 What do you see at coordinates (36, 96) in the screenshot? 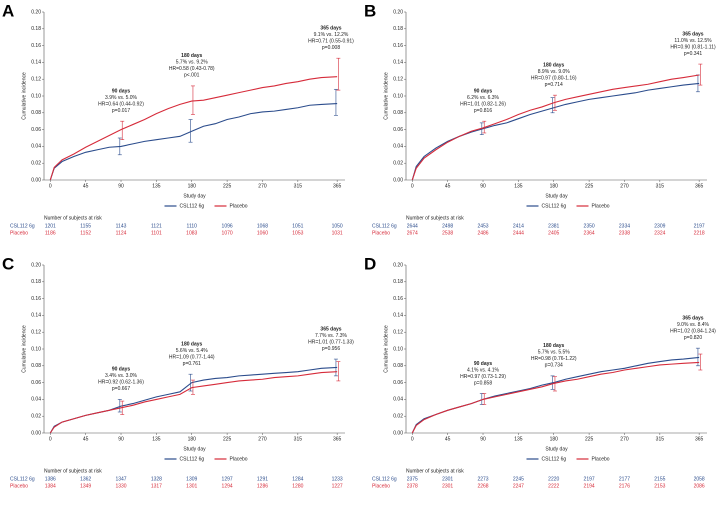
I see `y-tick-label: 0.10` at bounding box center [36, 96].